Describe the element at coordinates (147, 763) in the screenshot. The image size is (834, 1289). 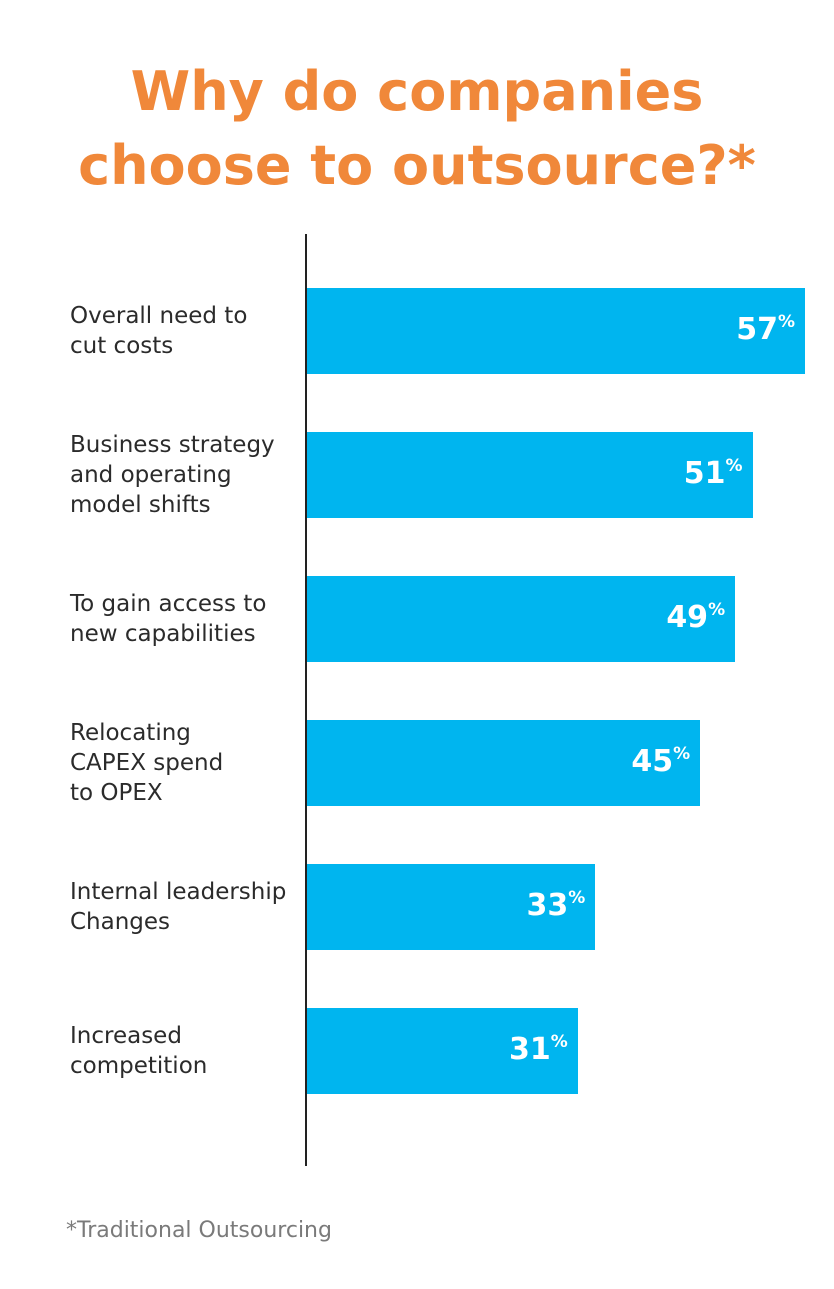
I see `category-label: Relocating CAPEX spend to OPEX` at that location.